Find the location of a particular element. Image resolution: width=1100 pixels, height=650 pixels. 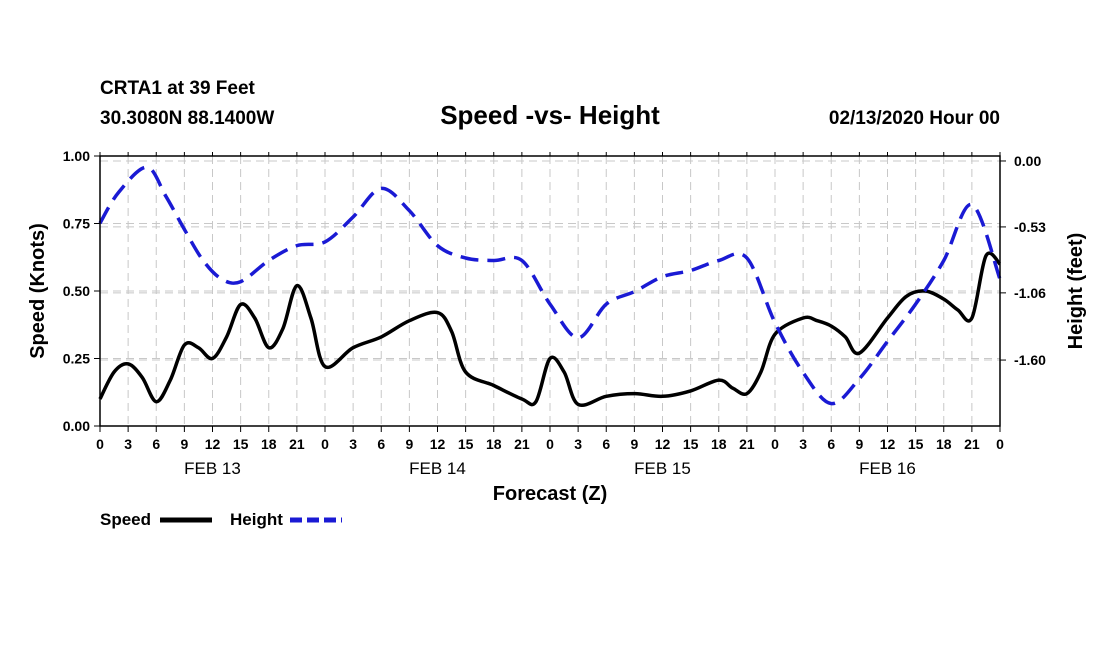

legend: Speed Height is located at coordinates (221, 519).